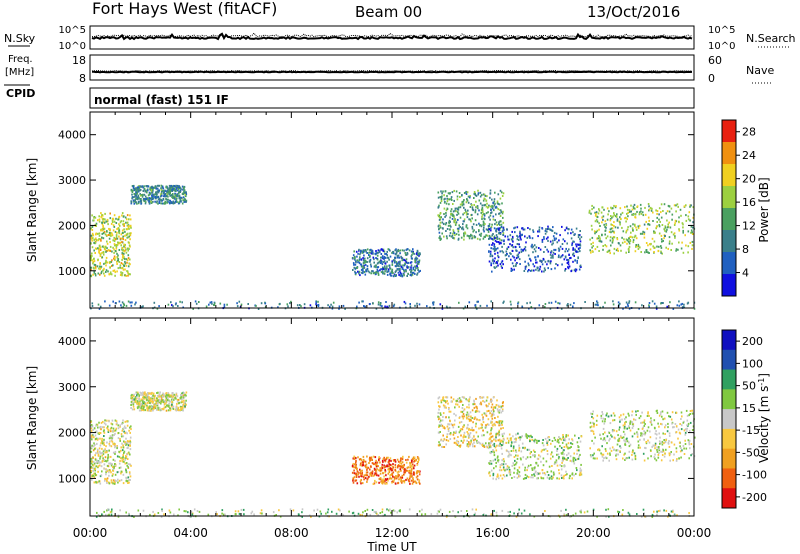 The image size is (800, 554). I want to click on colorbar-tick-label: 24, so click(749, 155).